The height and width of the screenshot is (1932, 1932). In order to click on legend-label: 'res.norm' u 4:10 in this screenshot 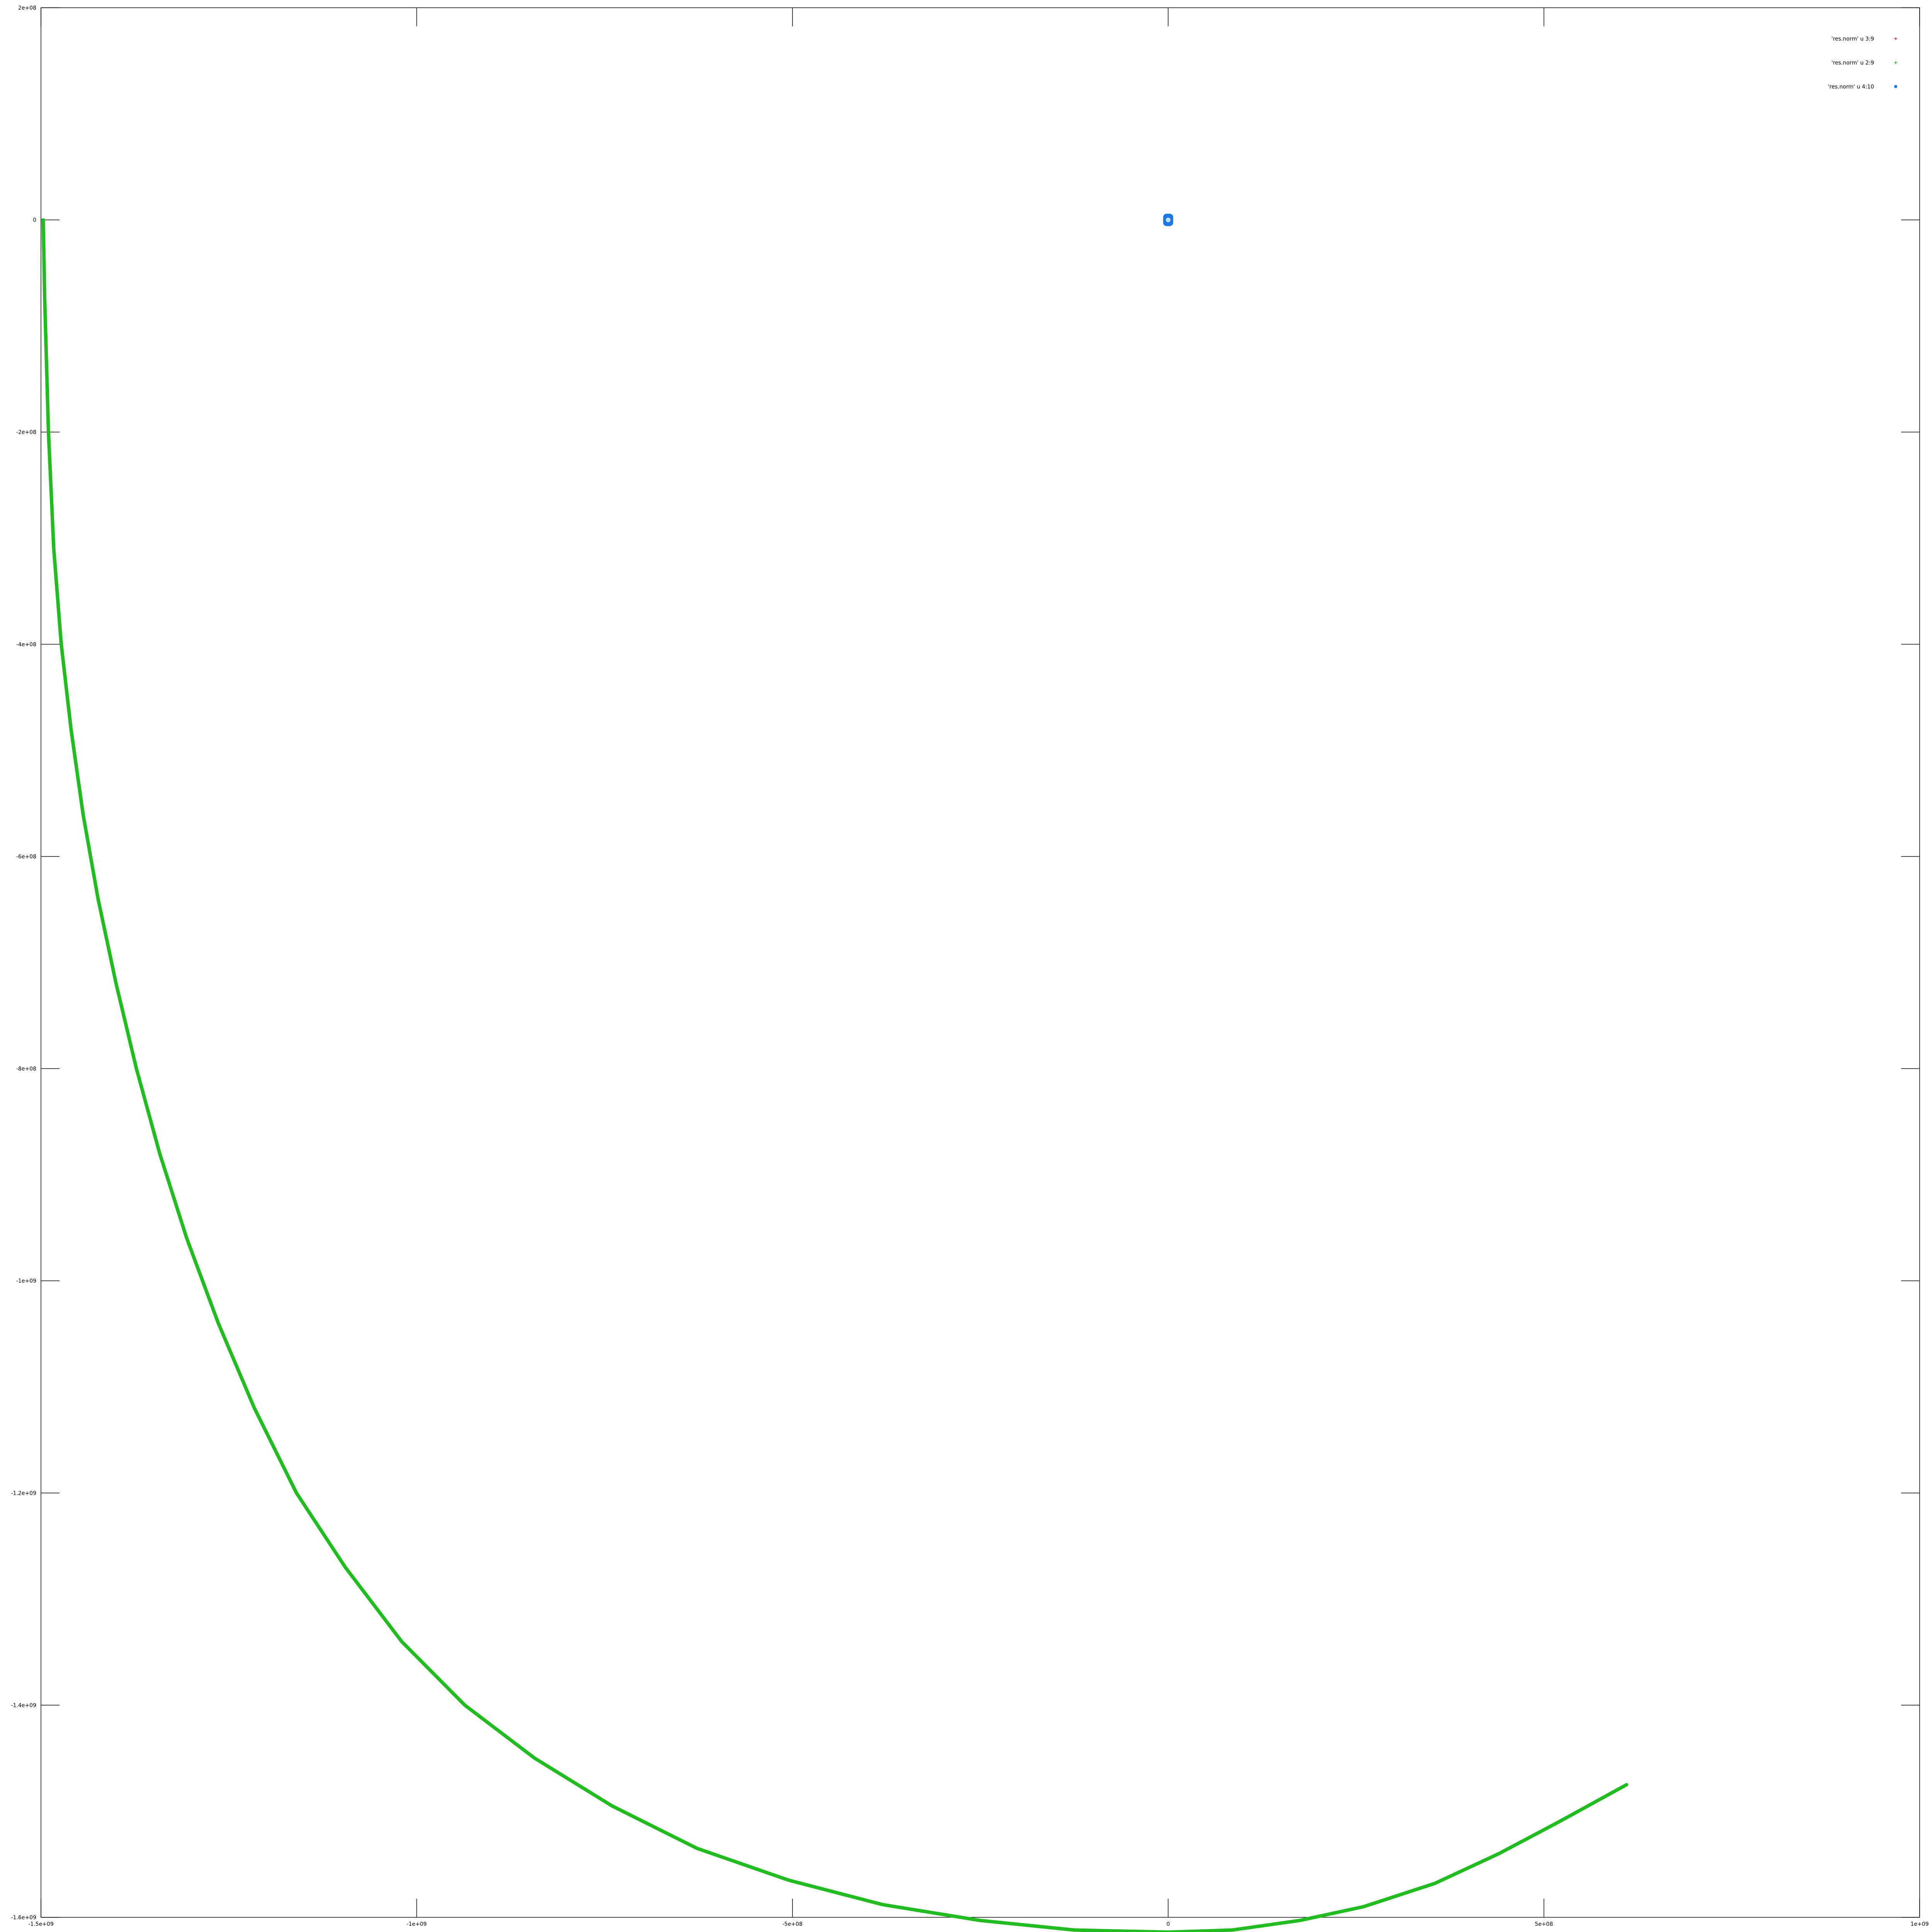, I will do `click(1851, 87)`.